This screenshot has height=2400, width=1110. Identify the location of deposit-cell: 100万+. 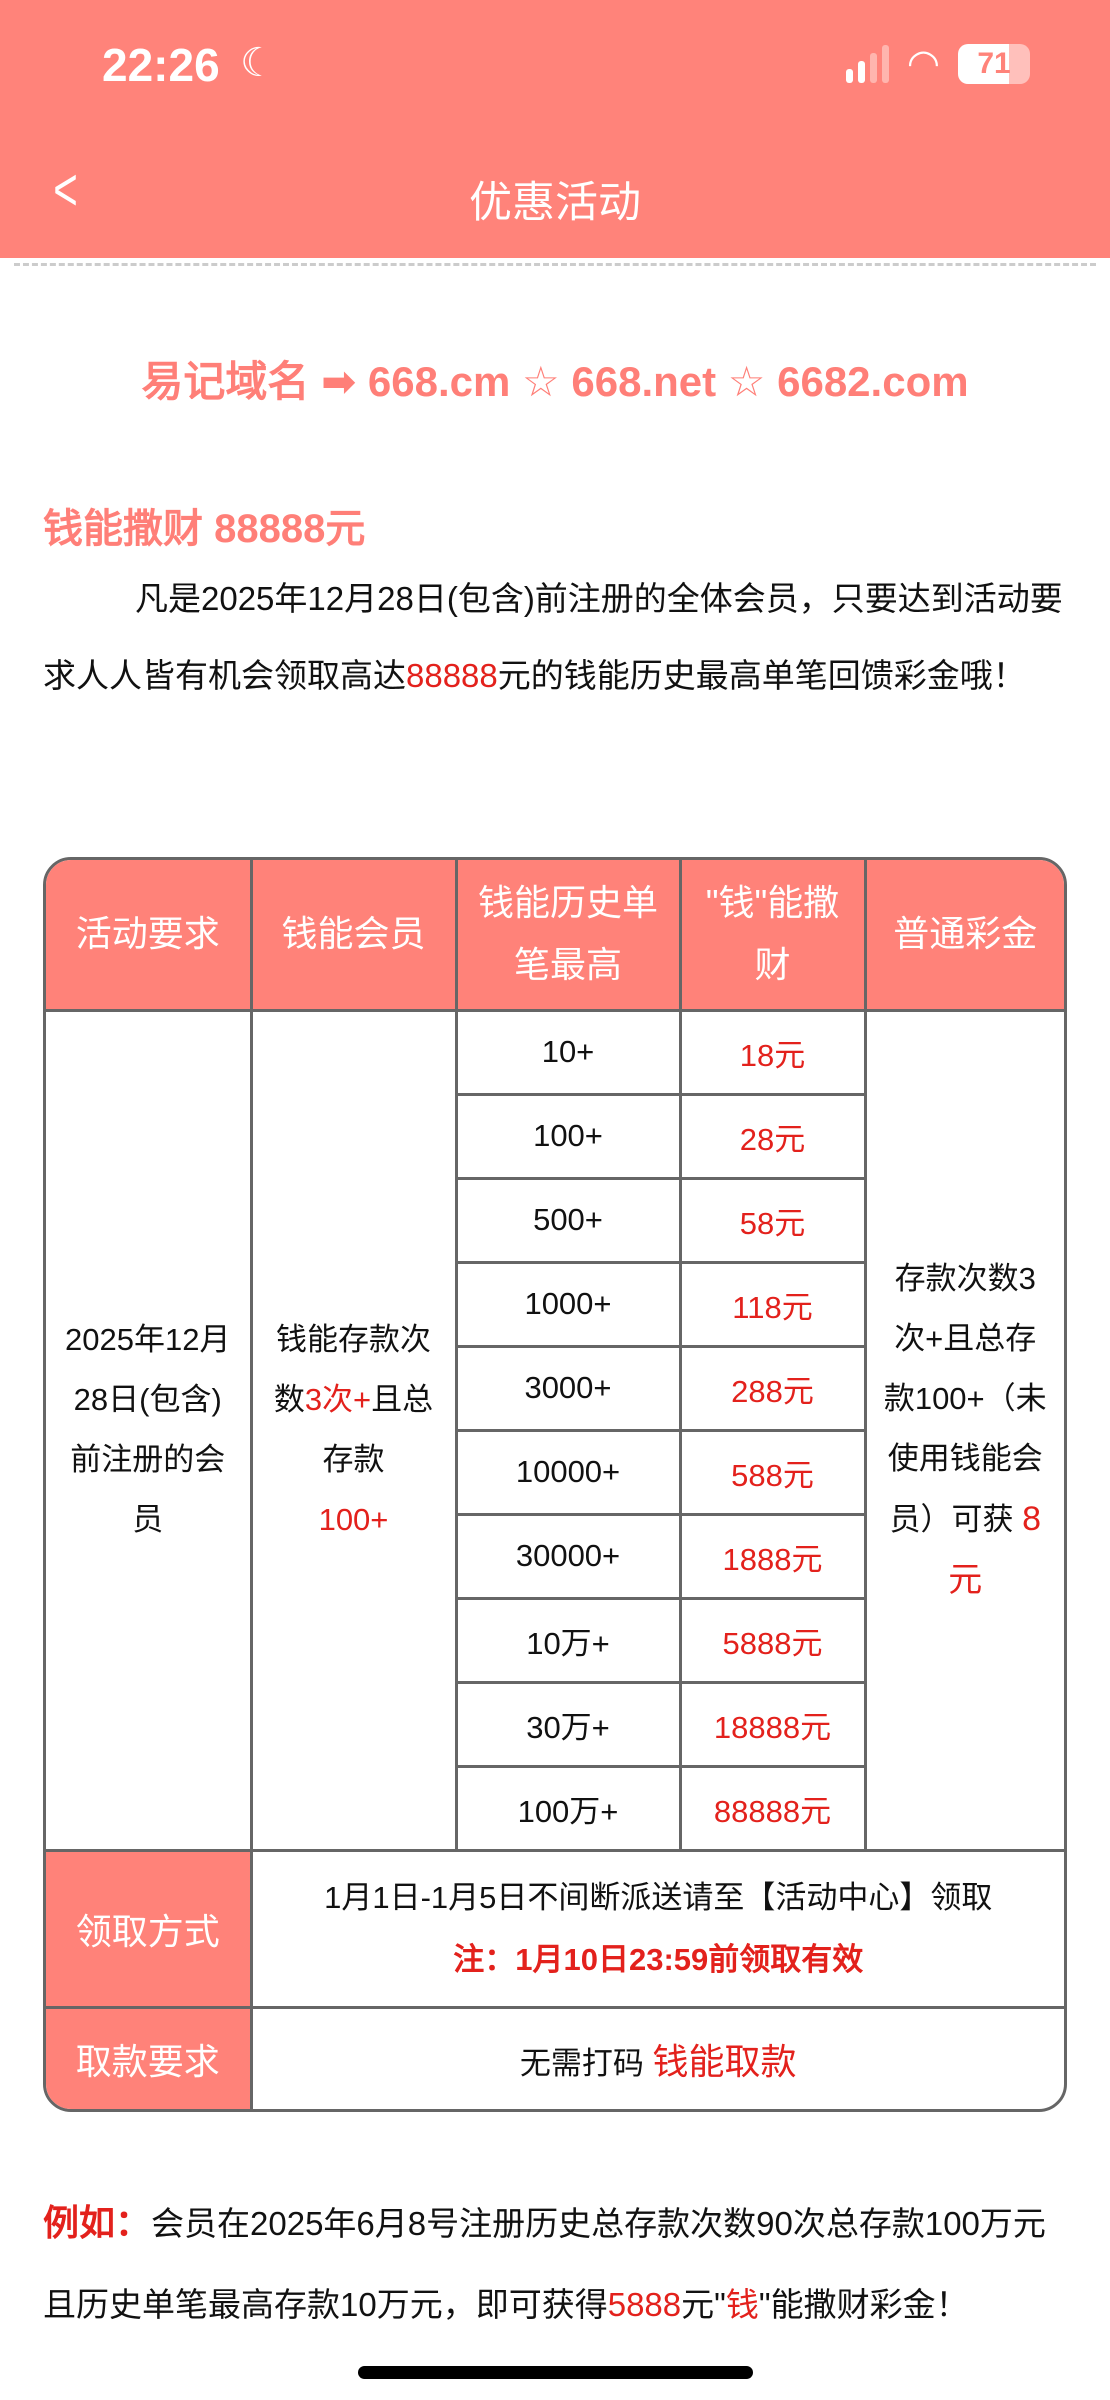
(569, 1808).